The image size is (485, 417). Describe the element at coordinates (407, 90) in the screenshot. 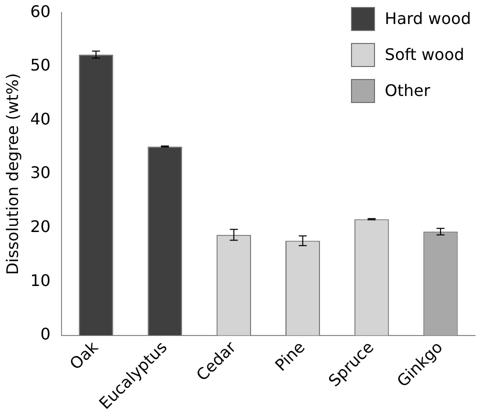

I see `legend-label: Other` at that location.